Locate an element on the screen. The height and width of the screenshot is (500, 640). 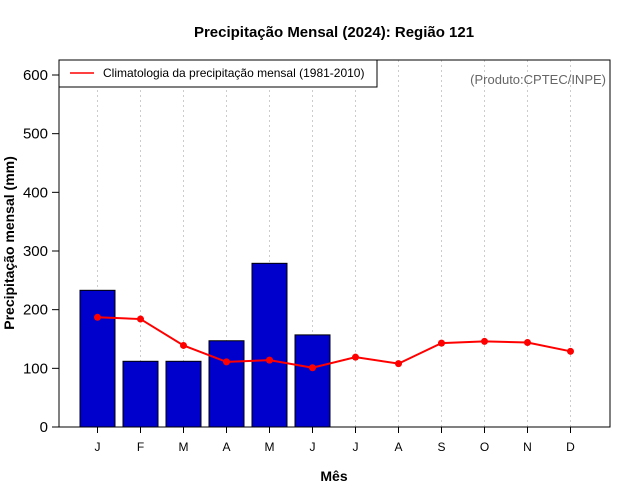
legend-box is located at coordinates (218, 73).